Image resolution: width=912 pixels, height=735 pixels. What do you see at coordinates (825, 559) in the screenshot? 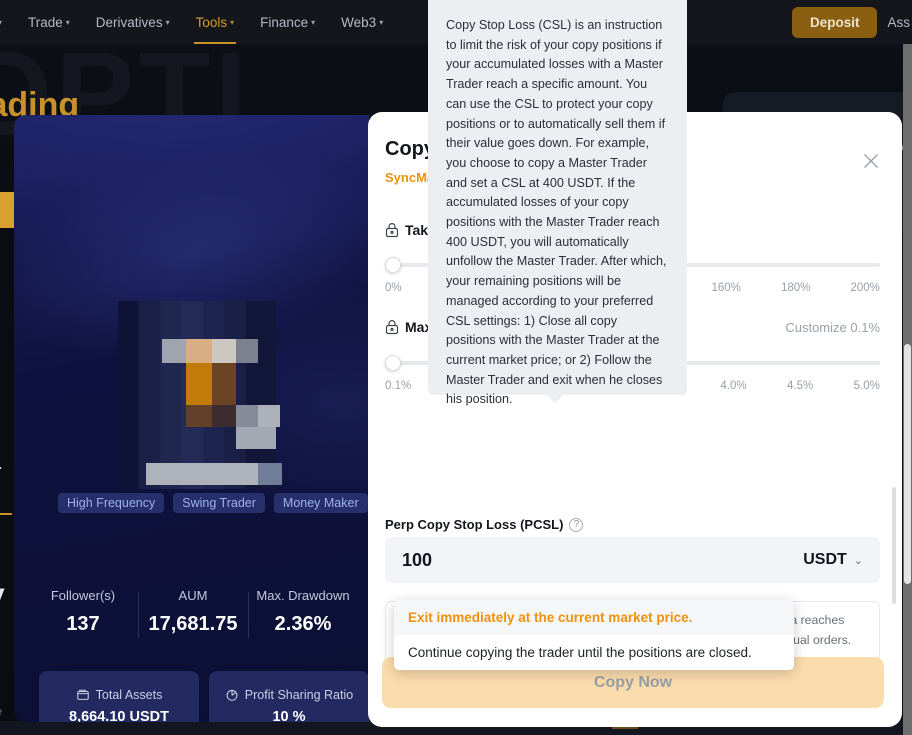
I see `pcsl-unit-label: USDT` at bounding box center [825, 559].